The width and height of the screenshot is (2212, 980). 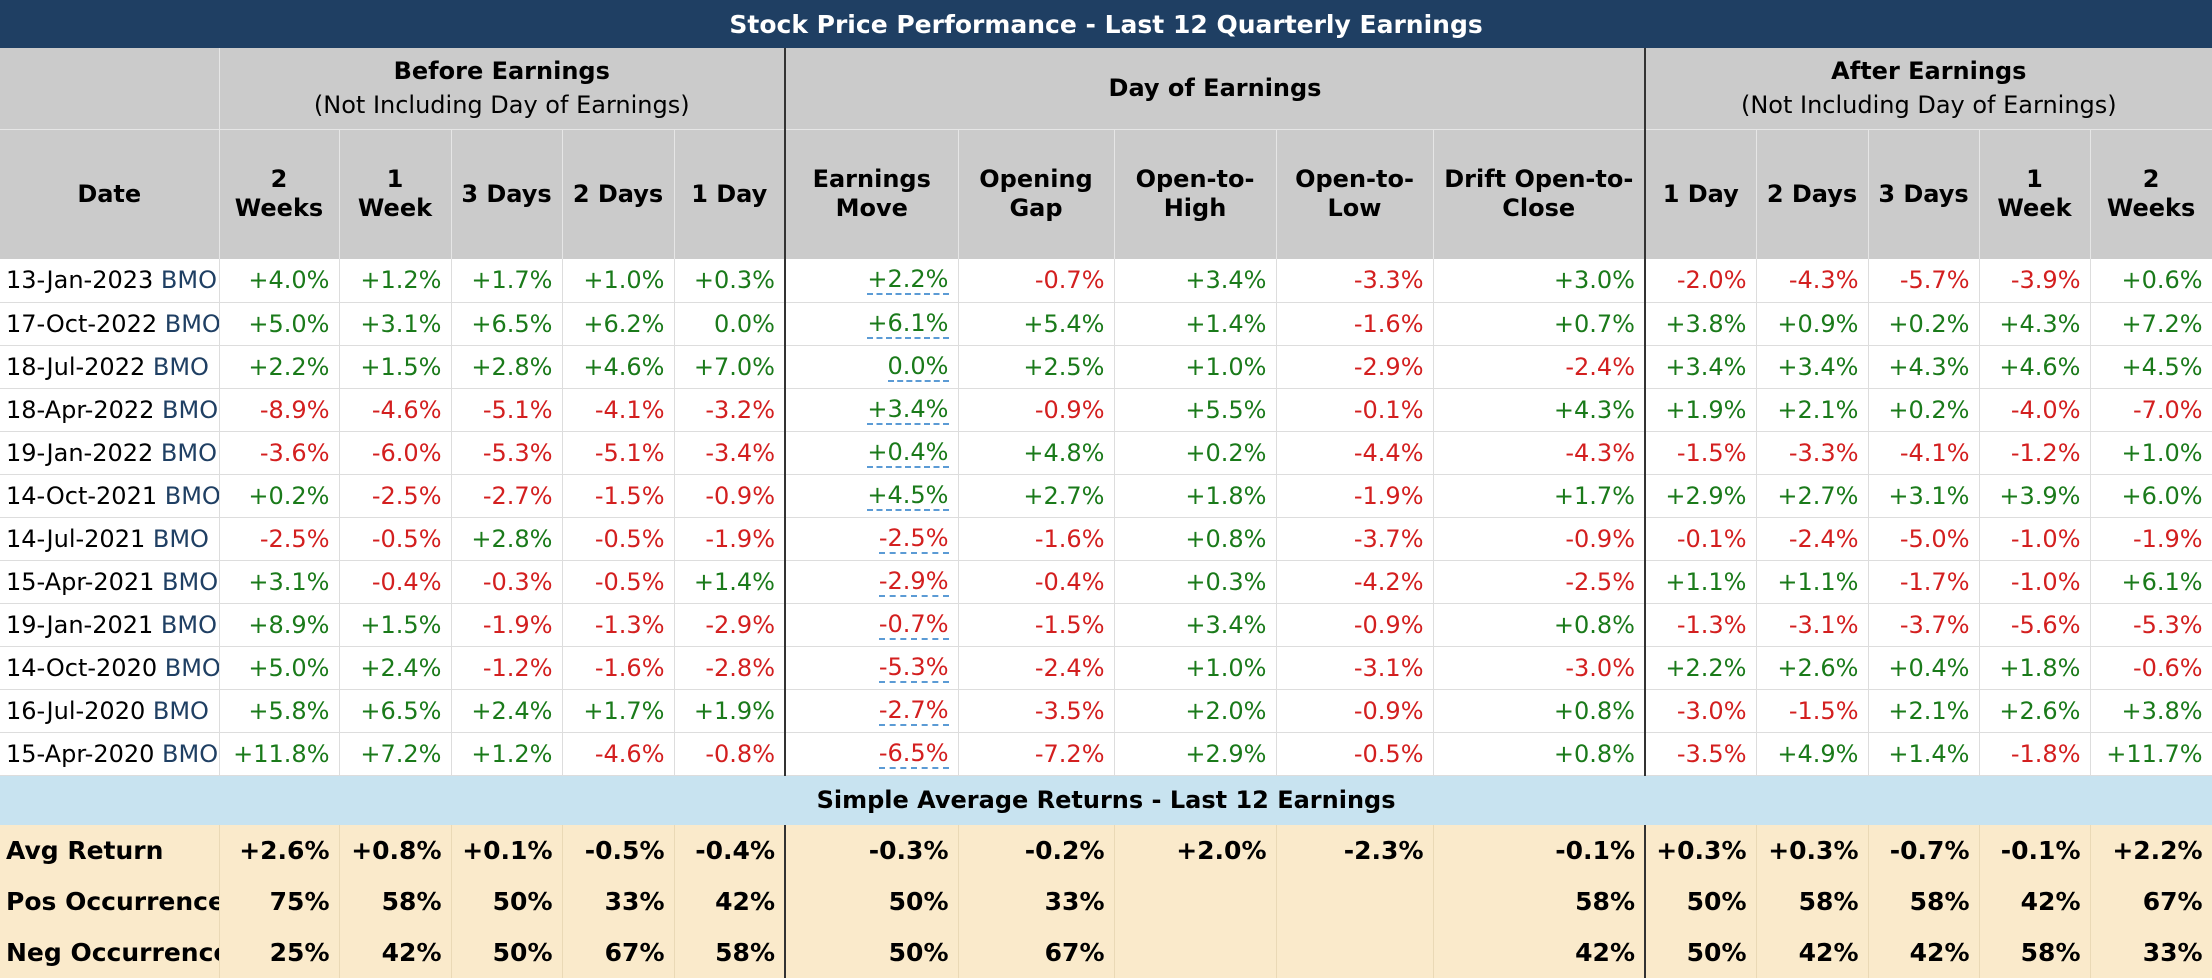 I want to click on value-cell: -1.2%, so click(x=2035, y=453).